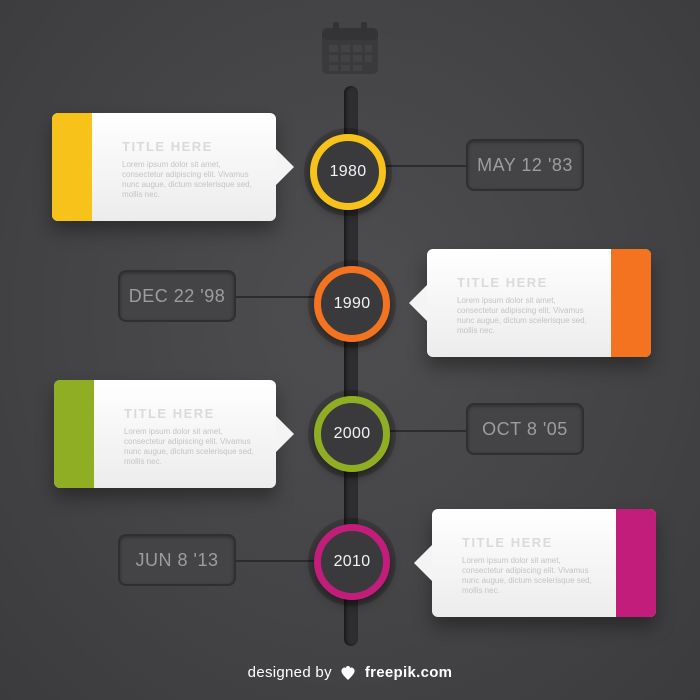 This screenshot has width=700, height=700. I want to click on date-label: MAY 12 '83, so click(525, 164).